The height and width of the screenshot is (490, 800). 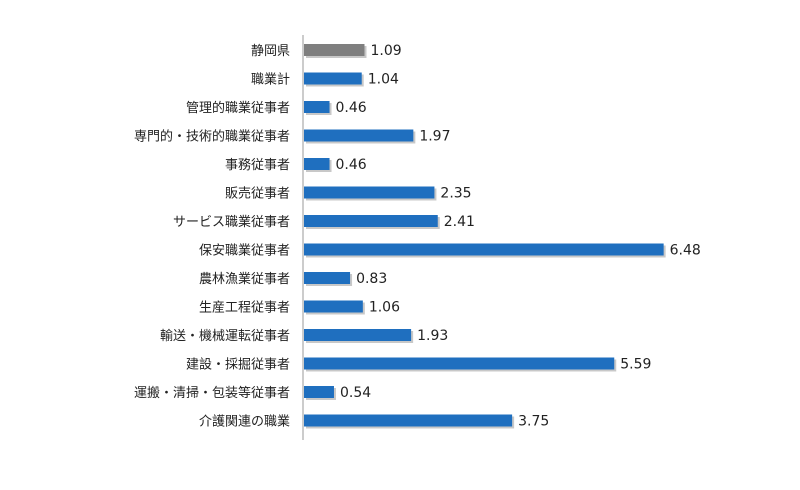 I want to click on category-label: 職業計, so click(x=270, y=80).